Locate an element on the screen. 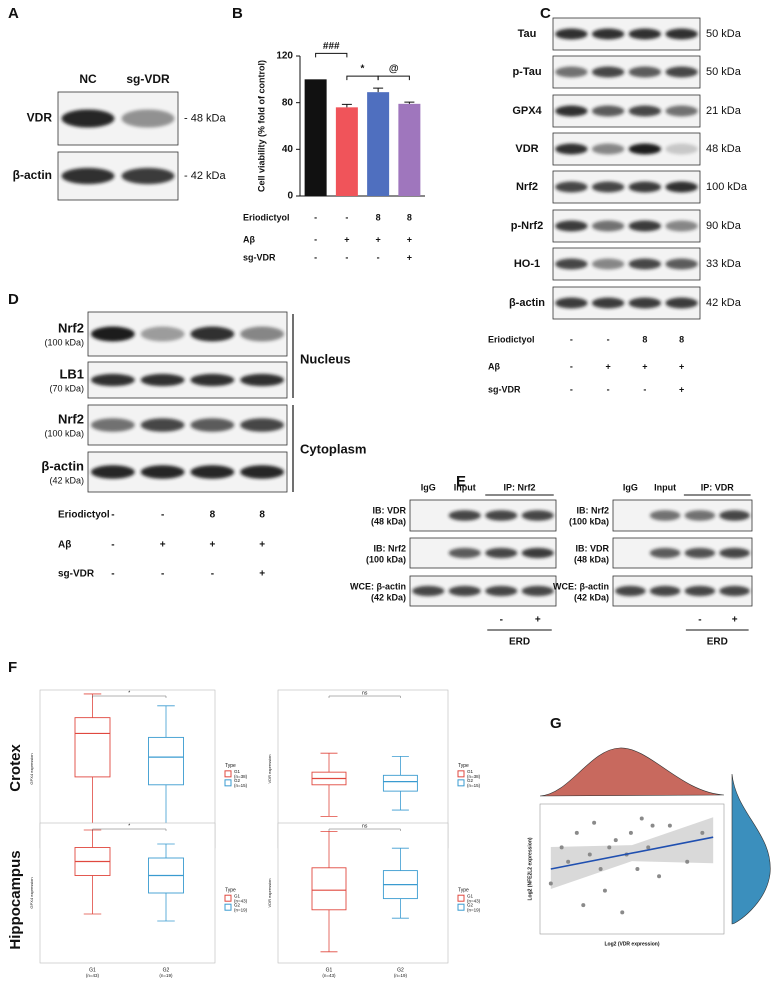 The image size is (776, 992). lane-label: IP: VDR is located at coordinates (718, 487).